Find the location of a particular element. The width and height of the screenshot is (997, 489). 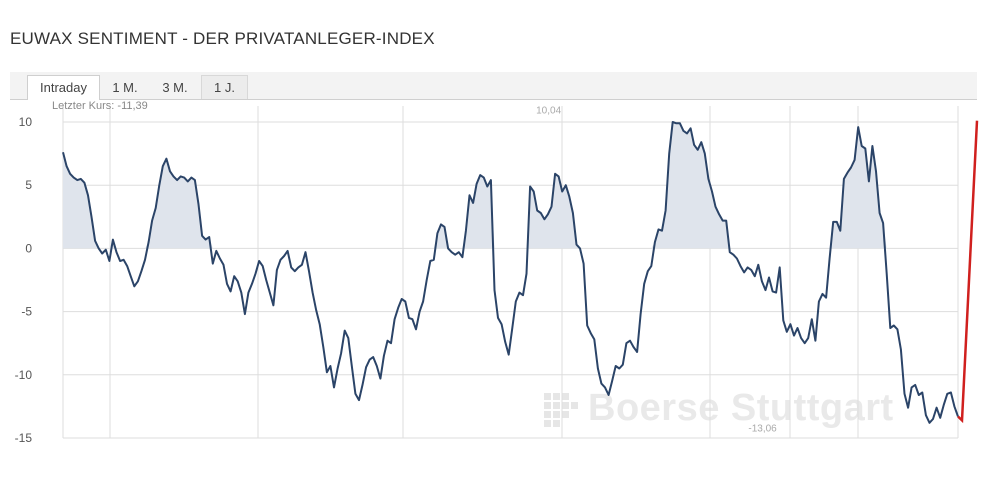

tab-1-month: 1 M. is located at coordinates (125, 87).